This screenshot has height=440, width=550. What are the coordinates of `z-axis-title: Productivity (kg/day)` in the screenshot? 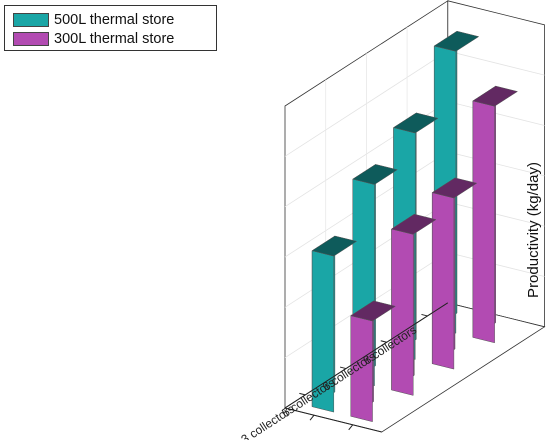 It's located at (533, 230).